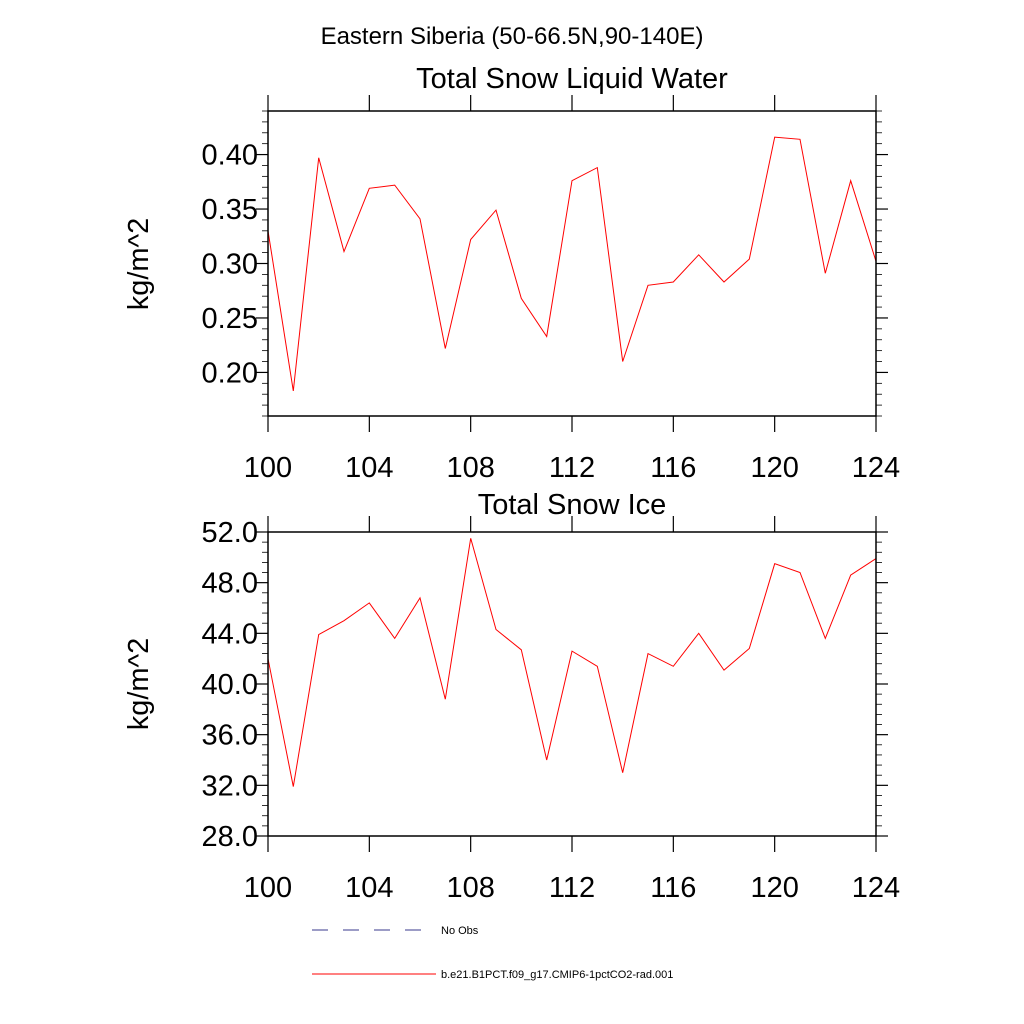 The width and height of the screenshot is (1024, 1024). Describe the element at coordinates (230, 265) in the screenshot. I see `y-tick-label: 0.30` at that location.